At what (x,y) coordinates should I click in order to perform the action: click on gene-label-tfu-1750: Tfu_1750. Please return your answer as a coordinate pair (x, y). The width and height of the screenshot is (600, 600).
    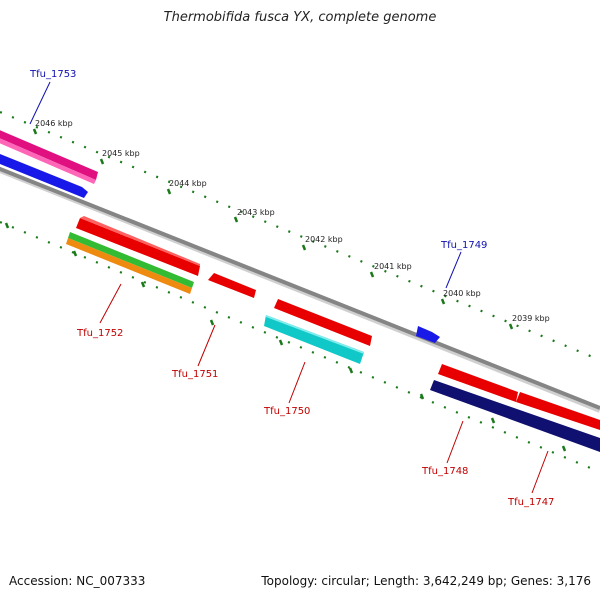
    Looking at the image, I should click on (286, 411).